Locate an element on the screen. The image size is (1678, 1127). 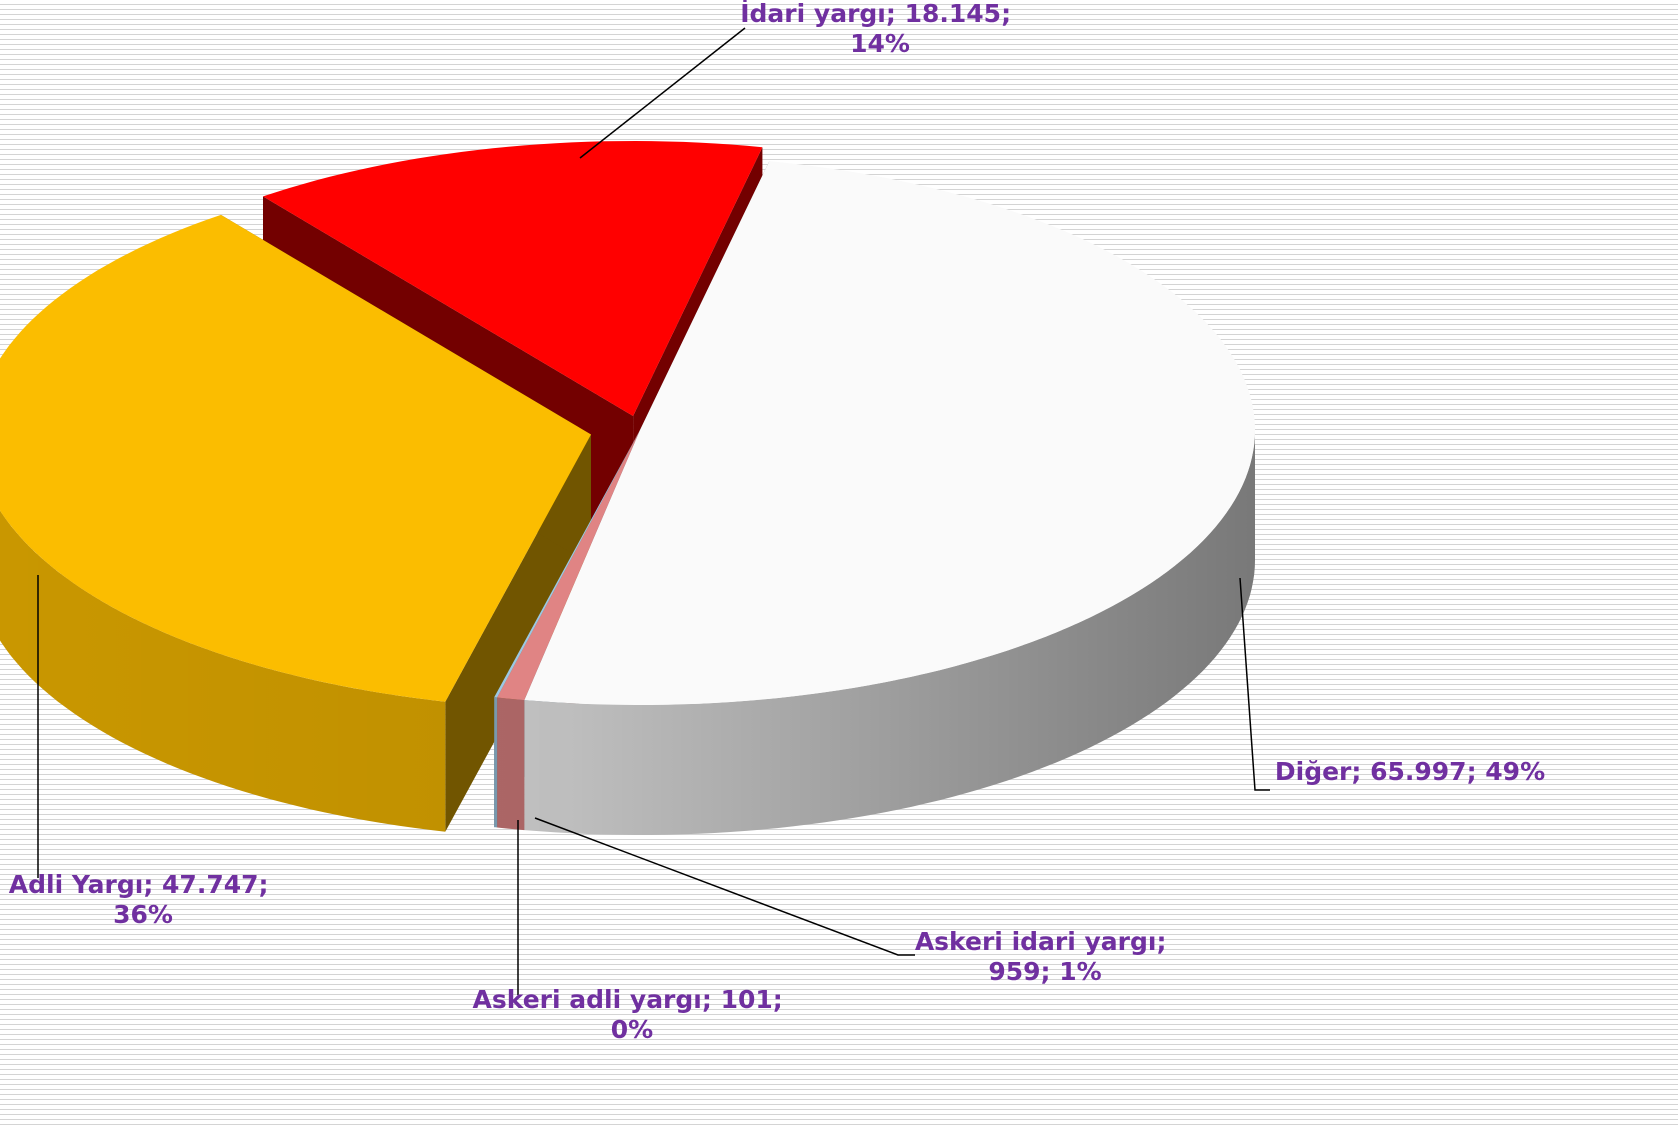
label-part: 18.145 is located at coordinates (953, 14).